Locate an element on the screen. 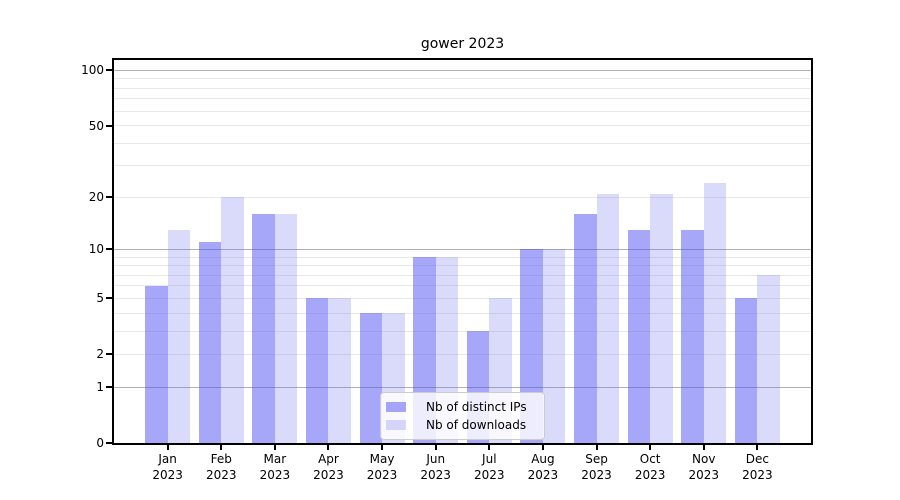  x-tick-apr is located at coordinates (328, 447).